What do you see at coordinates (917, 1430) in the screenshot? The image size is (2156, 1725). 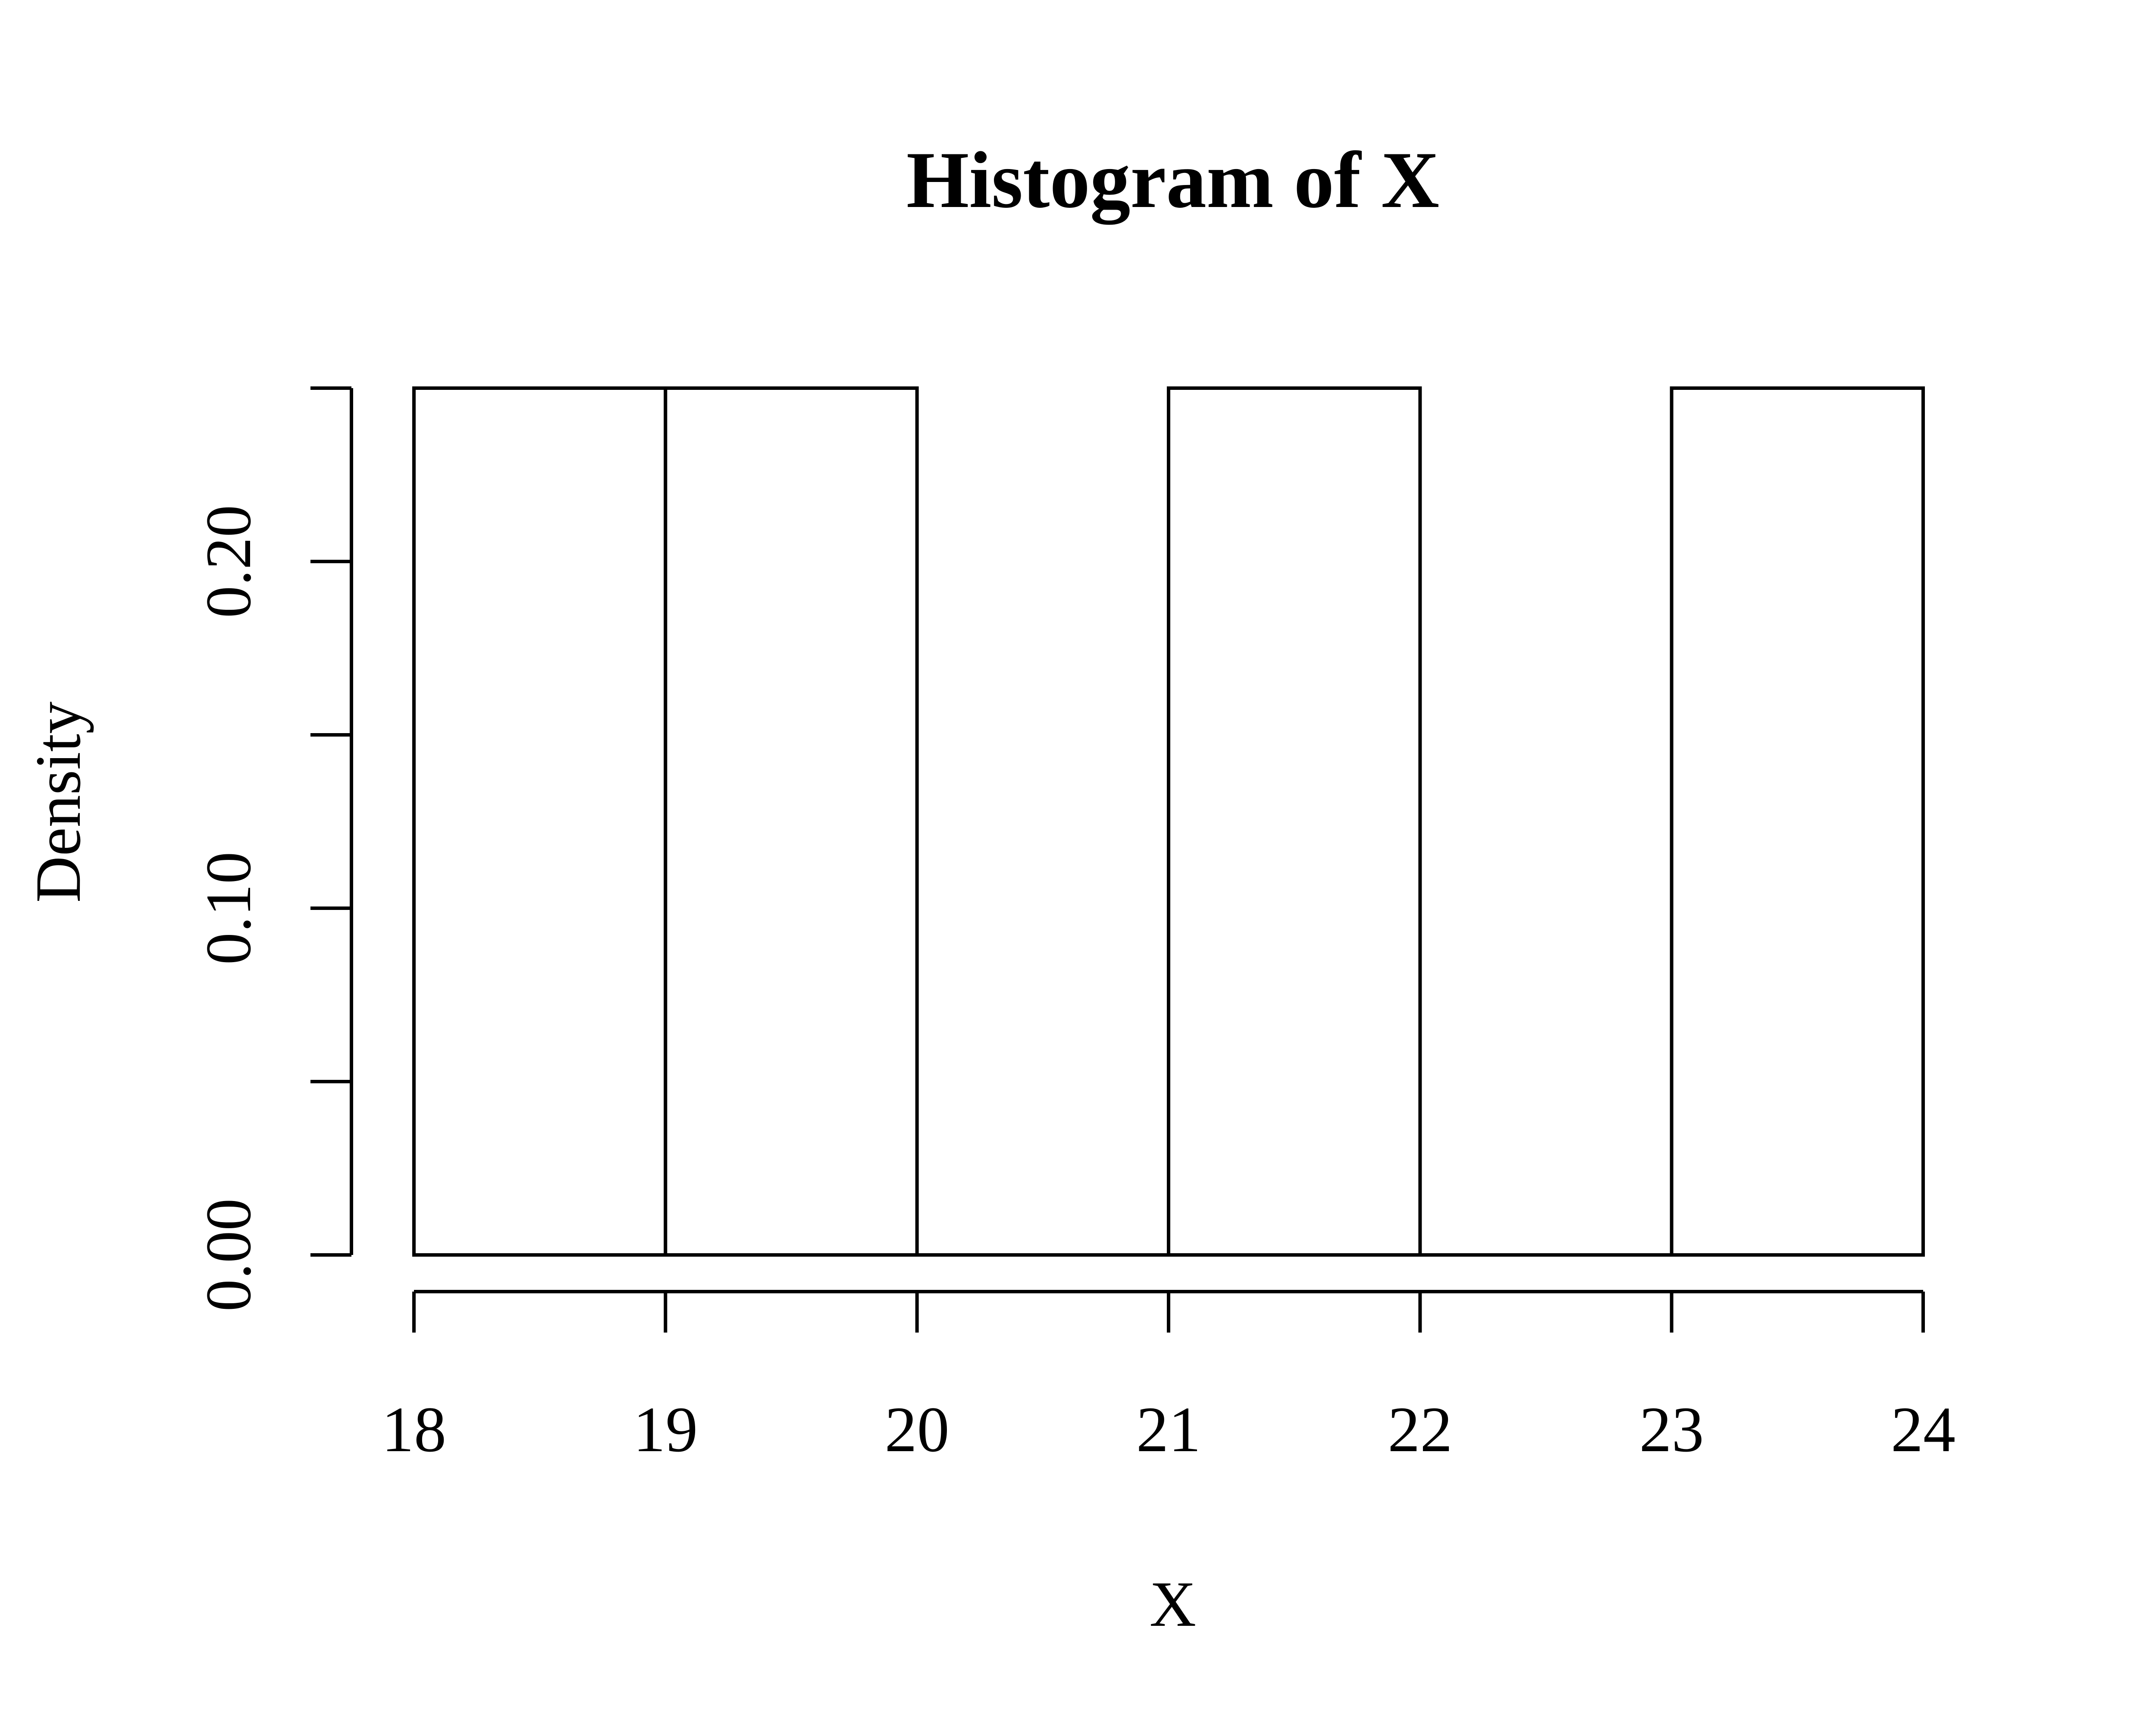 I see `x-tick-label: 20` at bounding box center [917, 1430].